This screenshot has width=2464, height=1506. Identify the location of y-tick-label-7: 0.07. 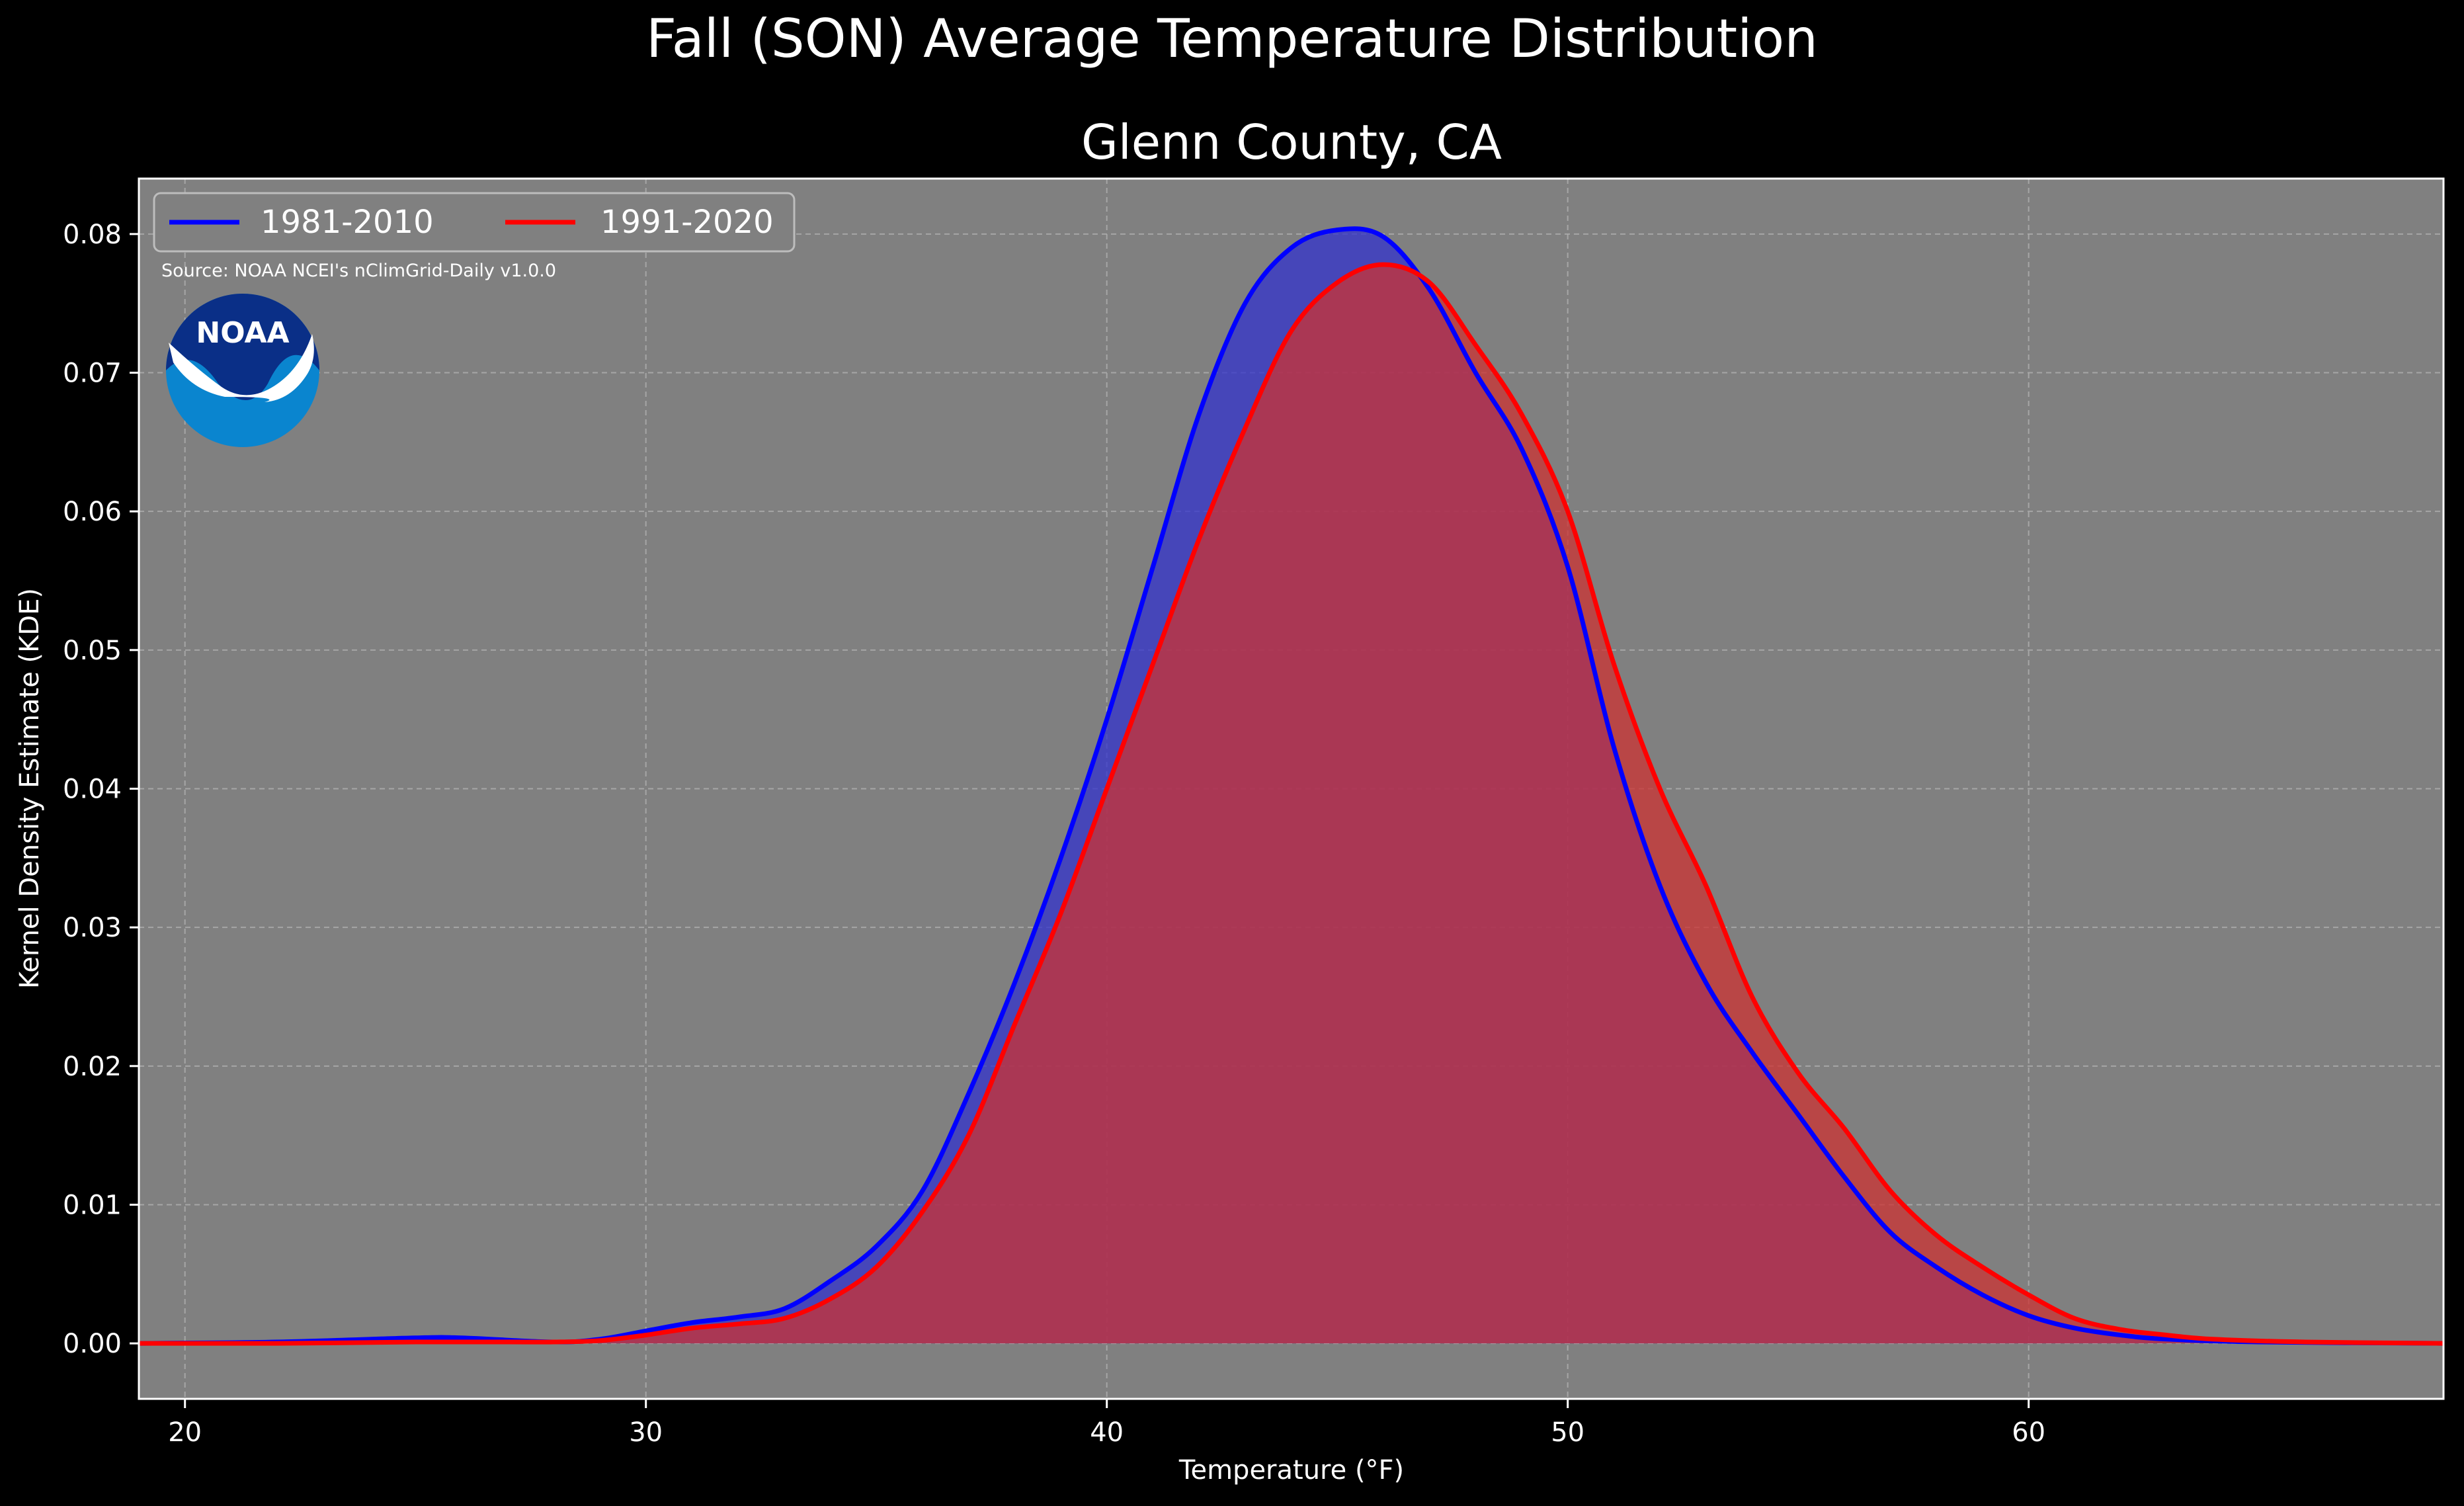
(93, 374).